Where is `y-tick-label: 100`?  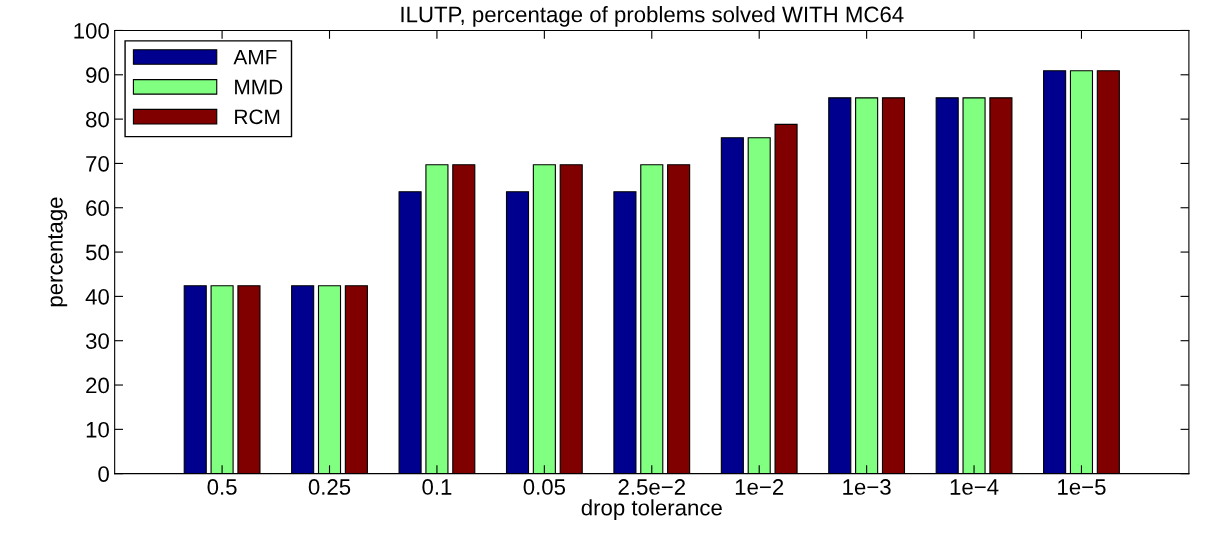
y-tick-label: 100 is located at coordinates (91, 31).